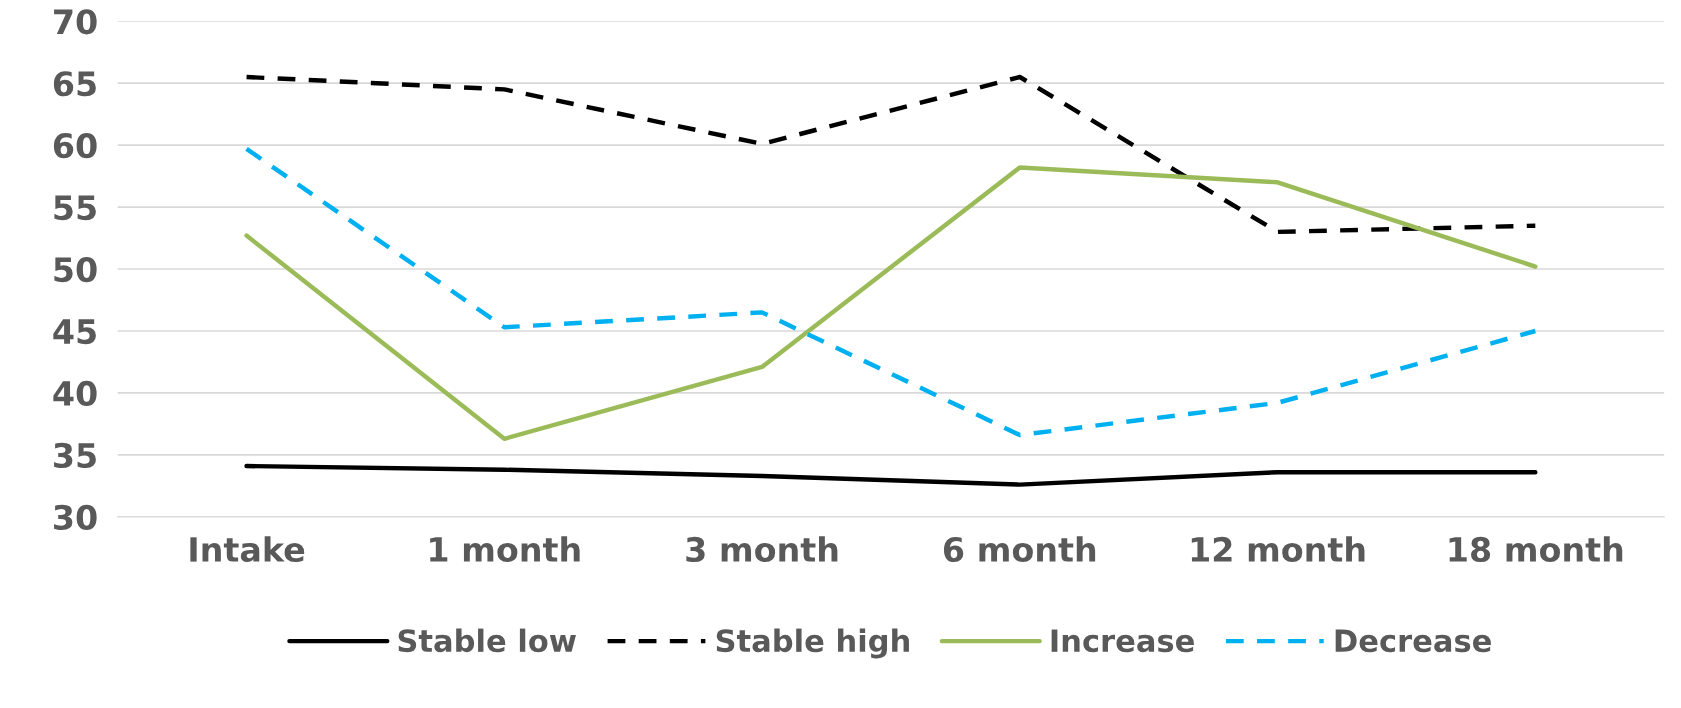  I want to click on legend-label: Increase, so click(1122, 641).